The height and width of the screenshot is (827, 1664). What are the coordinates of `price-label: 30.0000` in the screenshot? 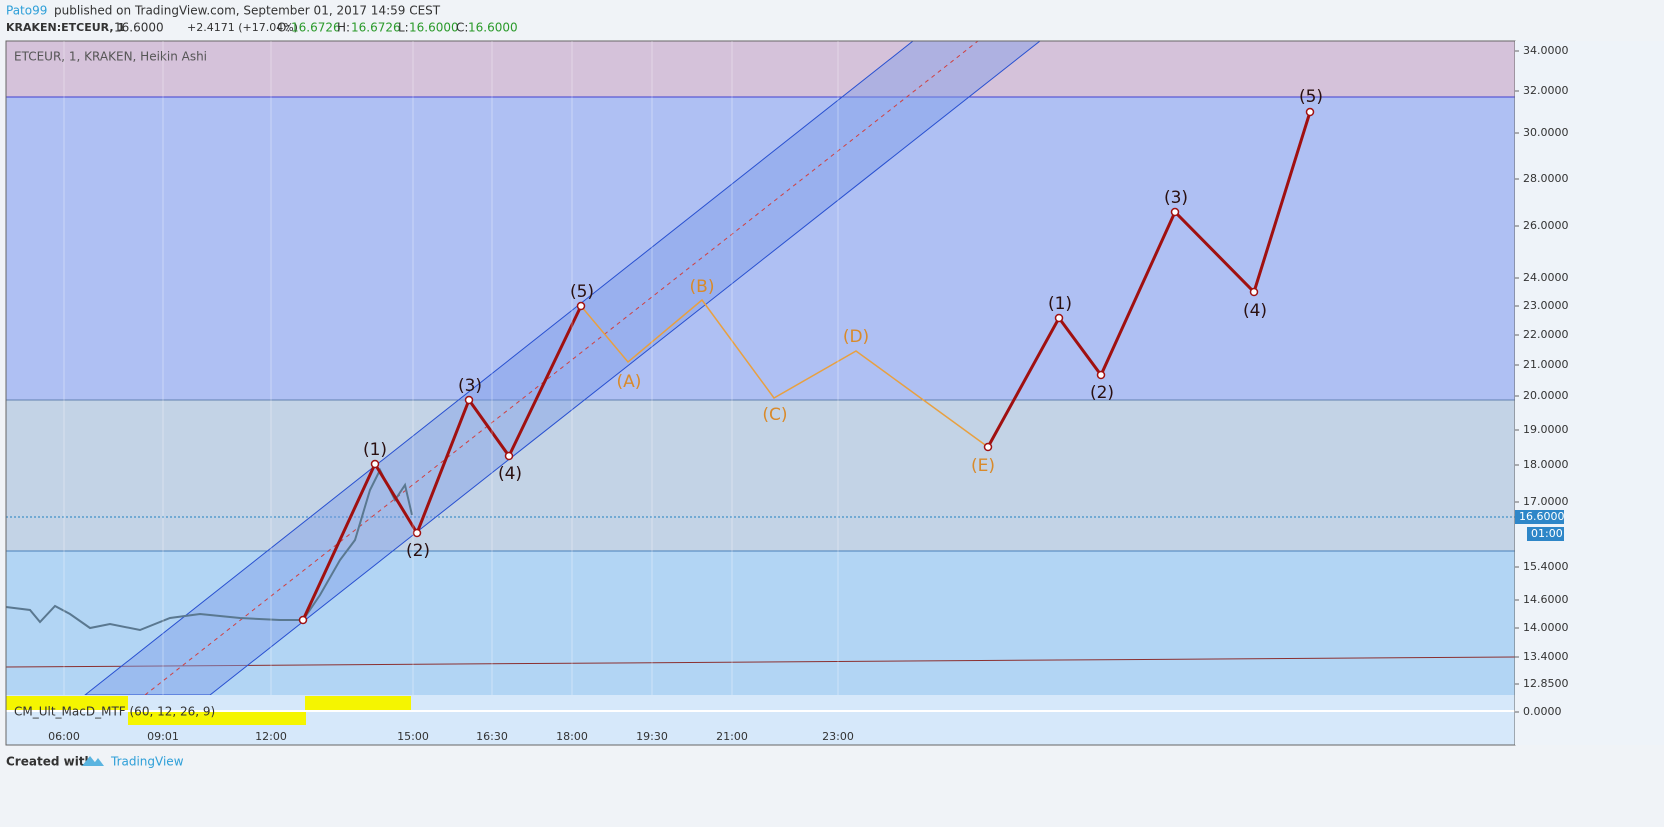 It's located at (1546, 132).